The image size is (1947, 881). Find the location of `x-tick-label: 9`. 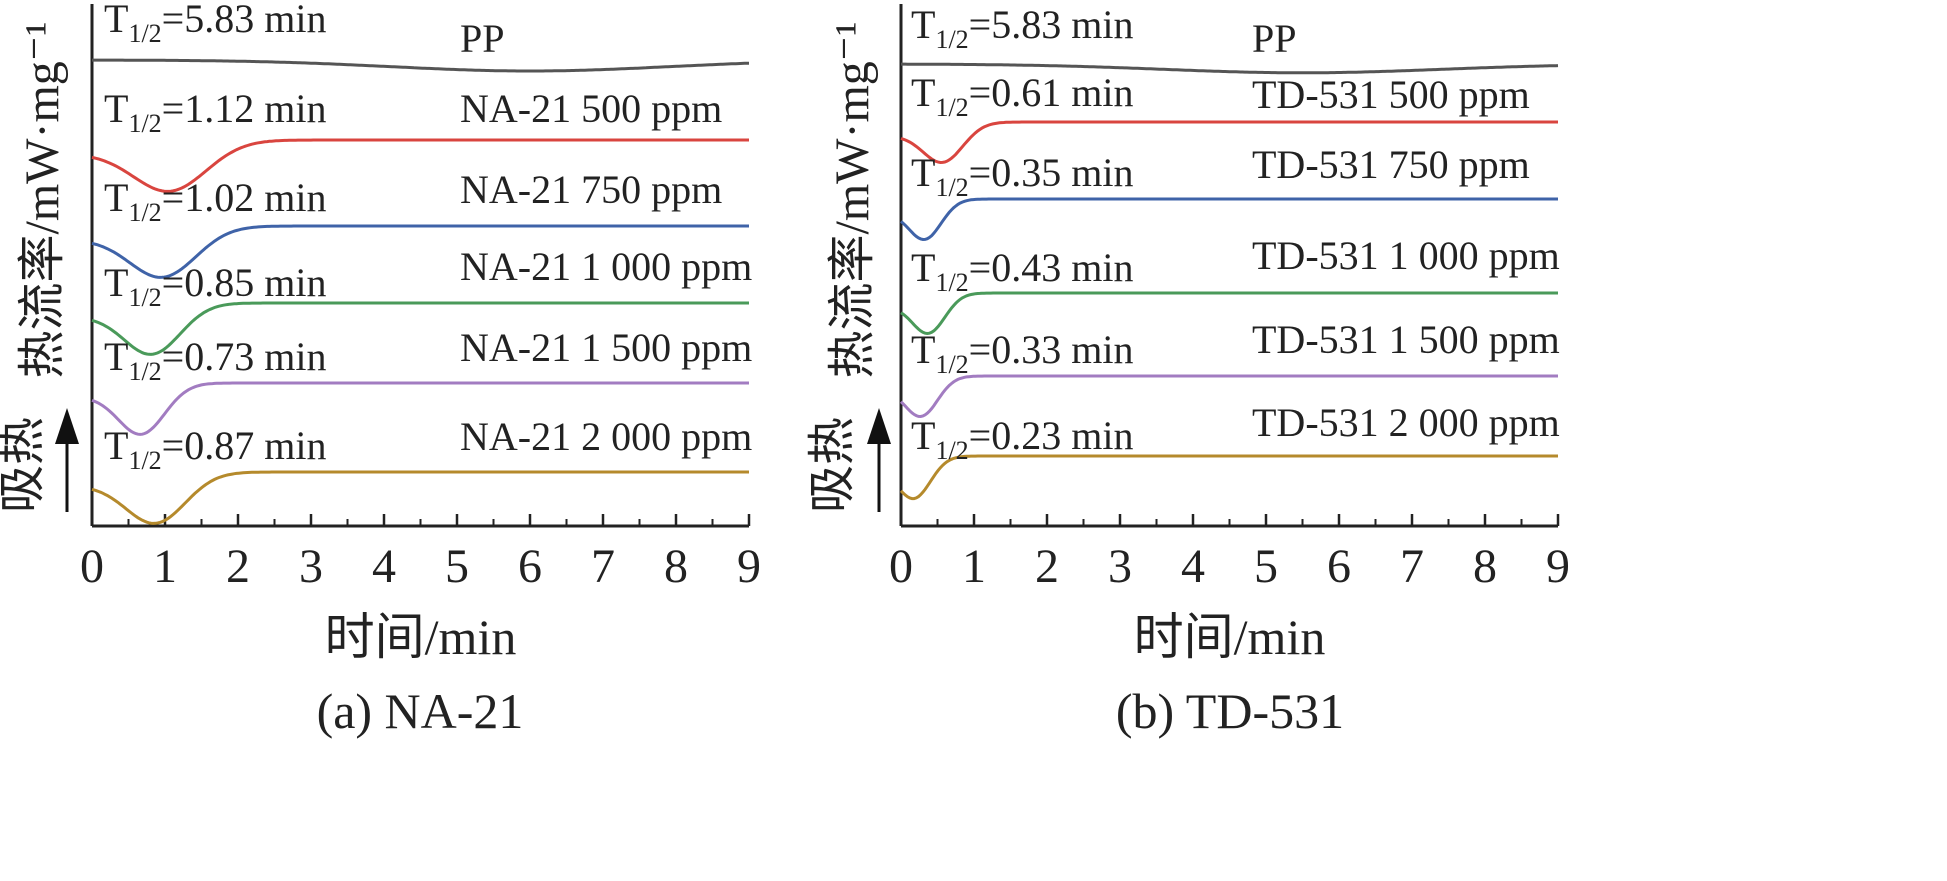

x-tick-label: 9 is located at coordinates (749, 566).